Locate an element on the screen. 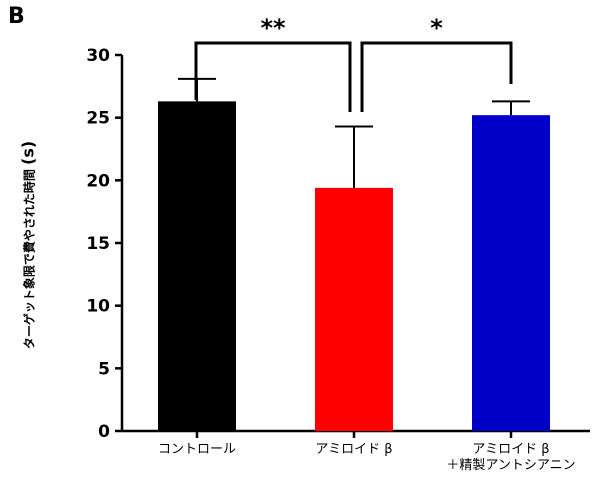 The width and height of the screenshot is (607, 482). x-tick-label-2-1: ＋精製アントシアニン is located at coordinates (510, 465).